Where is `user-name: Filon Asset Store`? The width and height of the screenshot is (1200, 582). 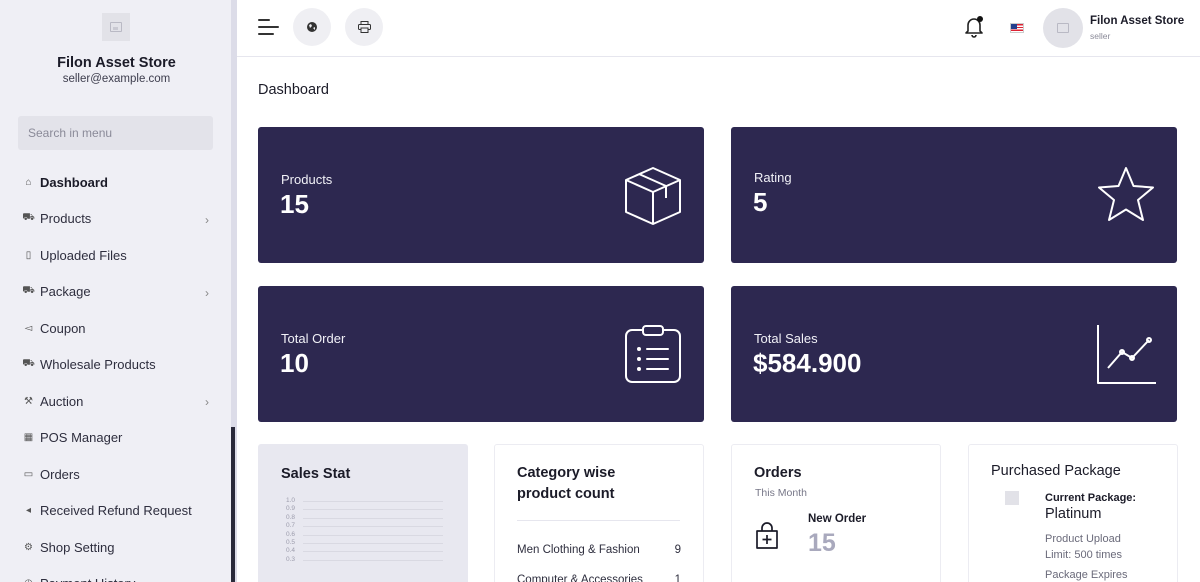 user-name: Filon Asset Store is located at coordinates (1137, 21).